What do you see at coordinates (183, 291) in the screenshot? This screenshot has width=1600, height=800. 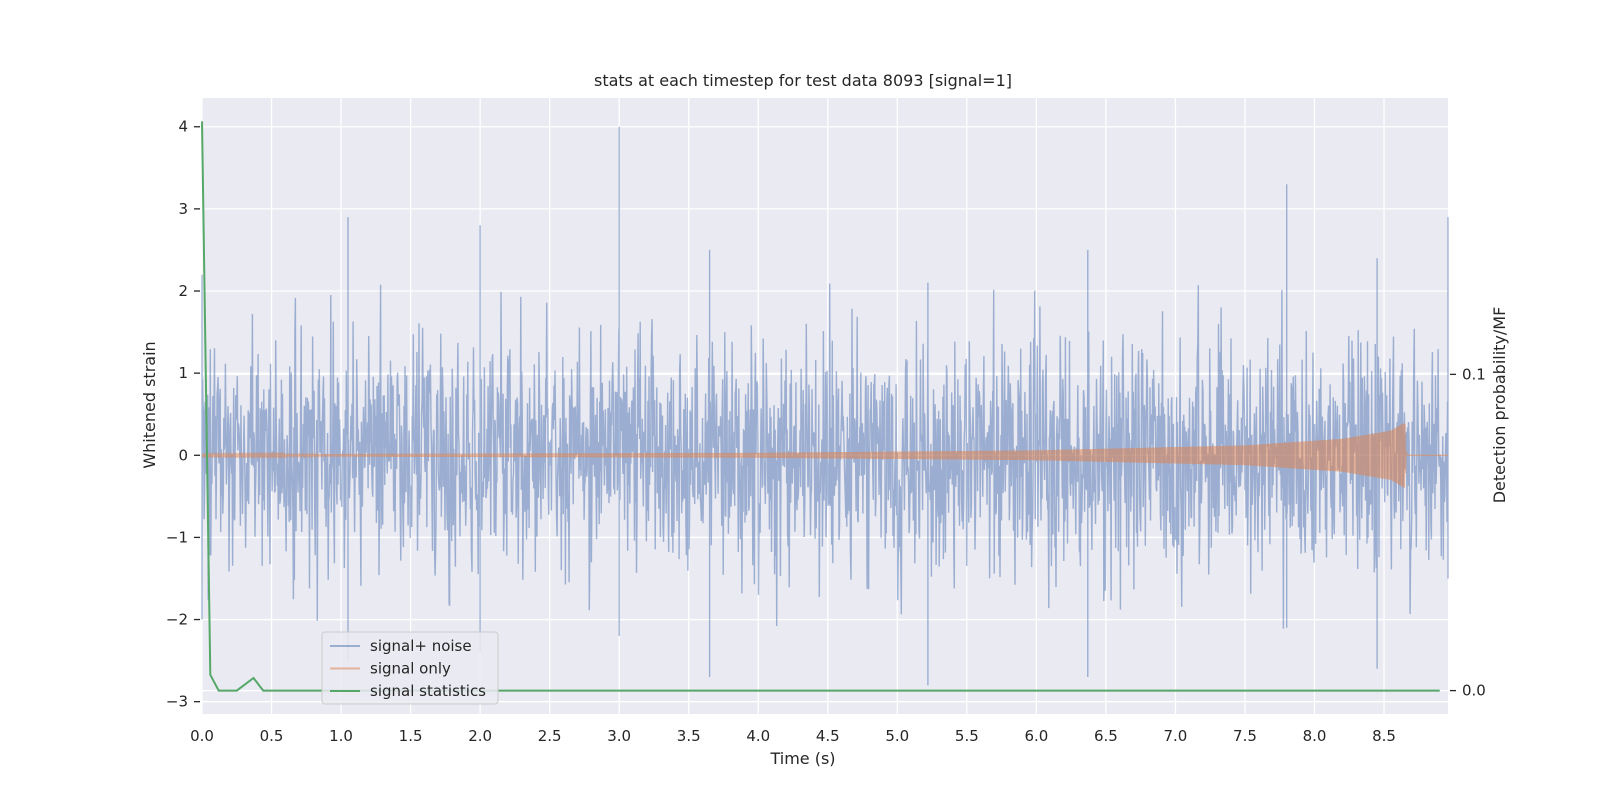 I see `y-tick-label: 2` at bounding box center [183, 291].